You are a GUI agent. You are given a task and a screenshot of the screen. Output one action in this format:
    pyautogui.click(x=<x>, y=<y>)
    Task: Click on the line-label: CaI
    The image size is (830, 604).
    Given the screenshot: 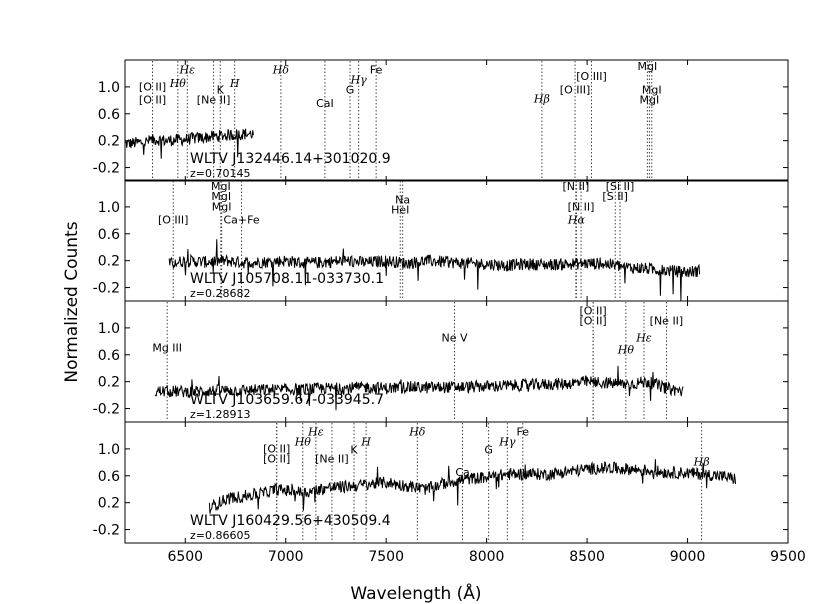 What is the action you would take?
    pyautogui.click(x=325, y=103)
    